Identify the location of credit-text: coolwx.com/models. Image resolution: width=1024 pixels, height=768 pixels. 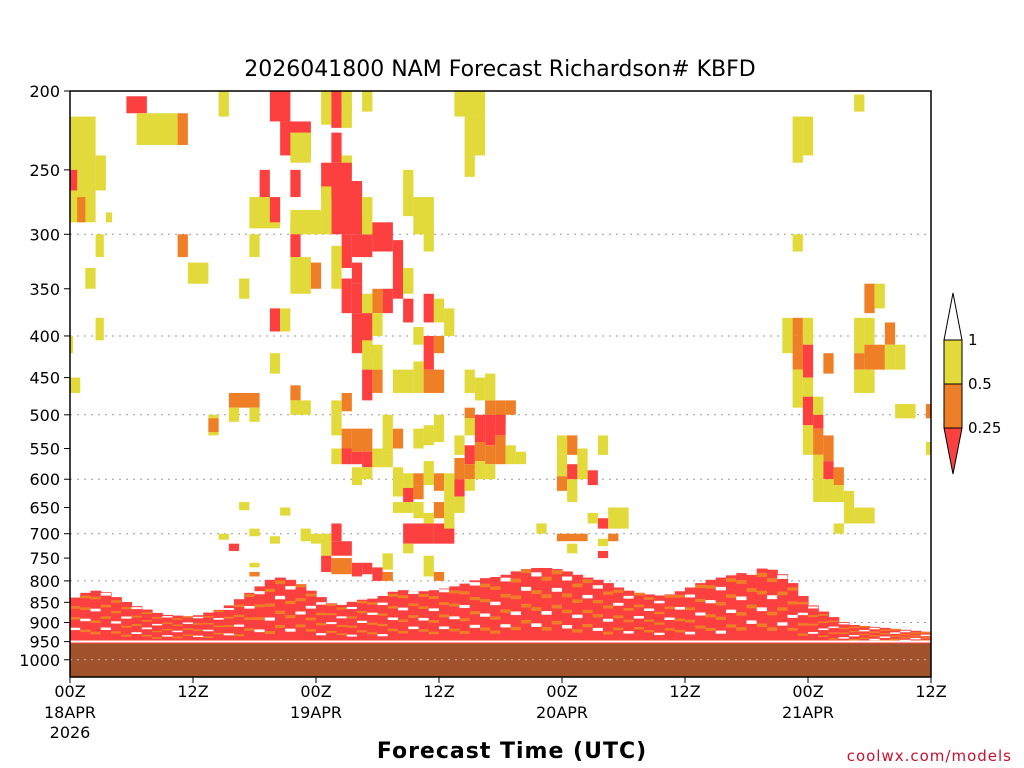
(929, 756).